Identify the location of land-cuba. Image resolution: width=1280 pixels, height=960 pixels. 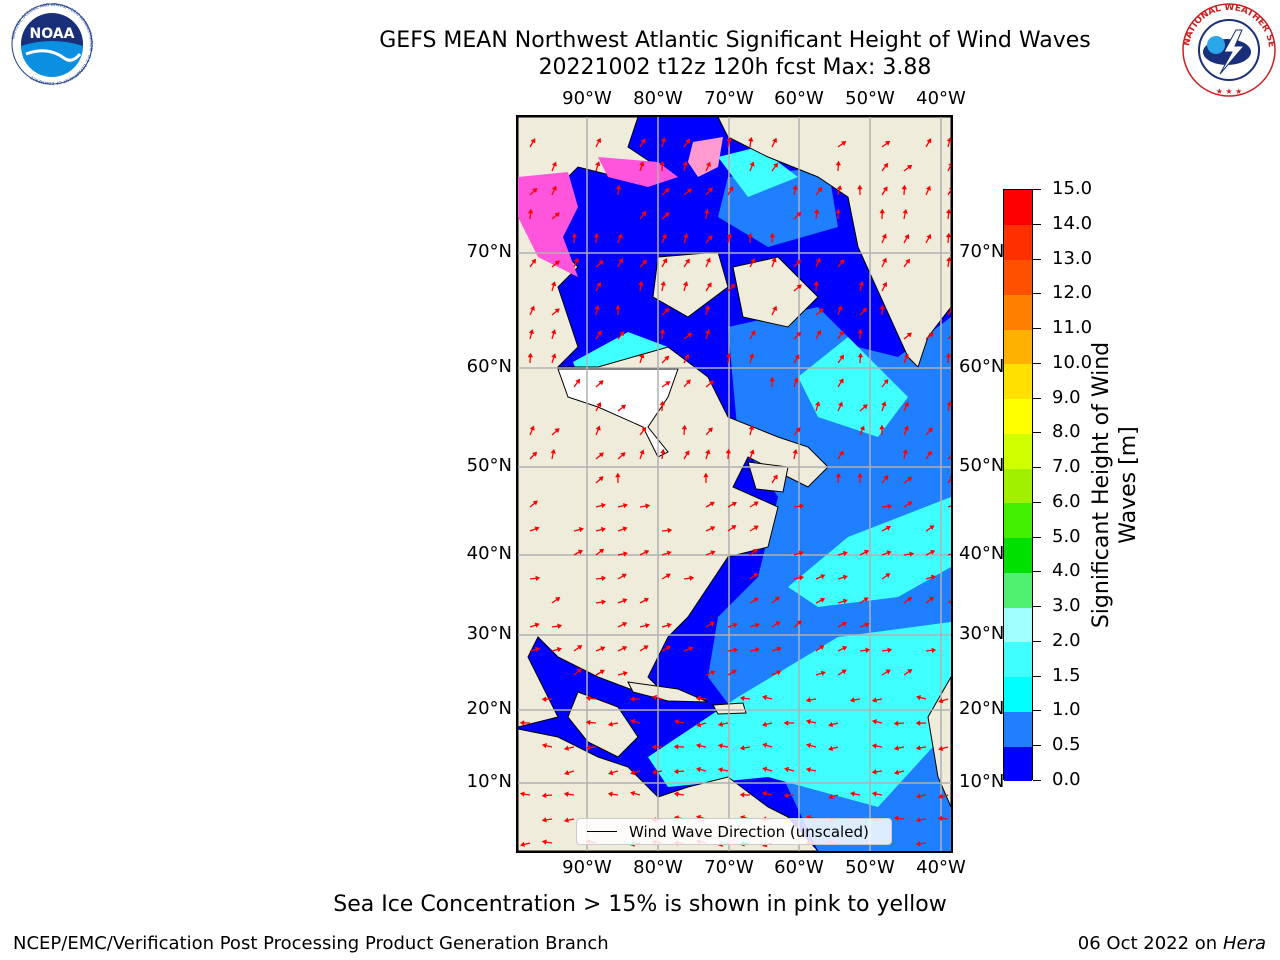
(668, 692).